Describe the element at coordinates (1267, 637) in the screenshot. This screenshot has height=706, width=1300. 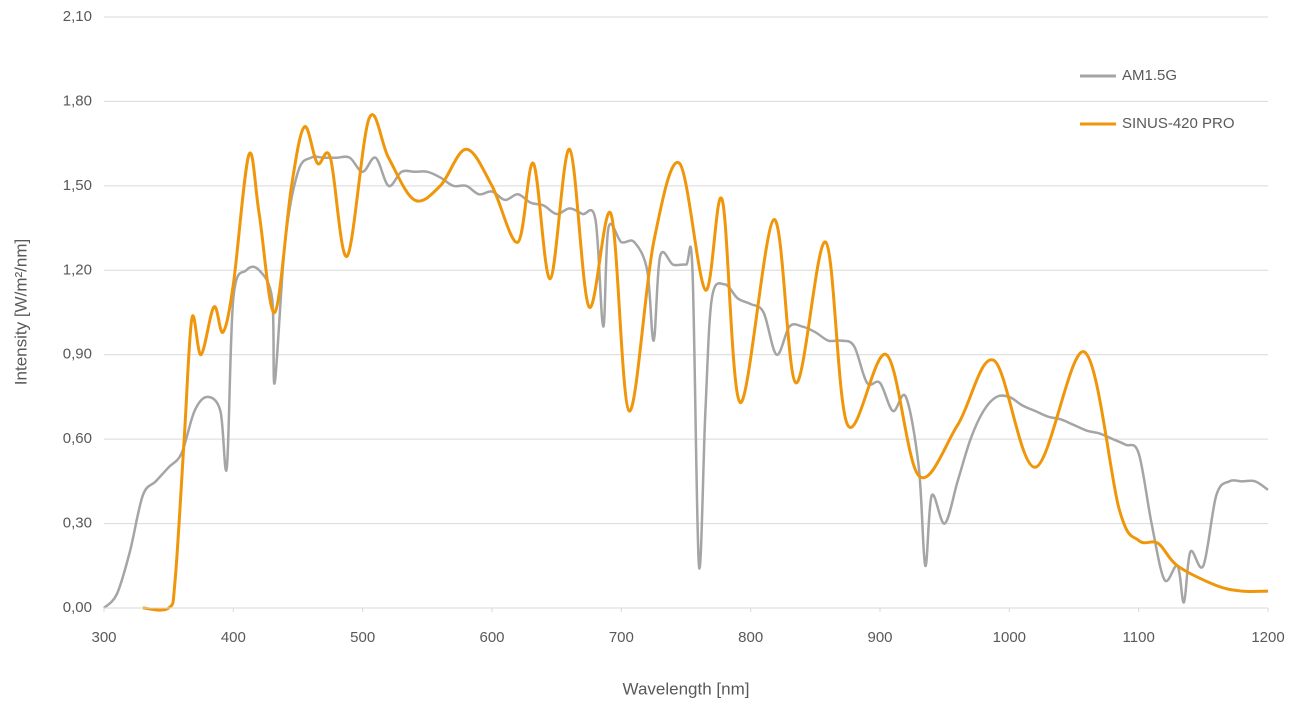
I see `x-tick-label: 1200` at that location.